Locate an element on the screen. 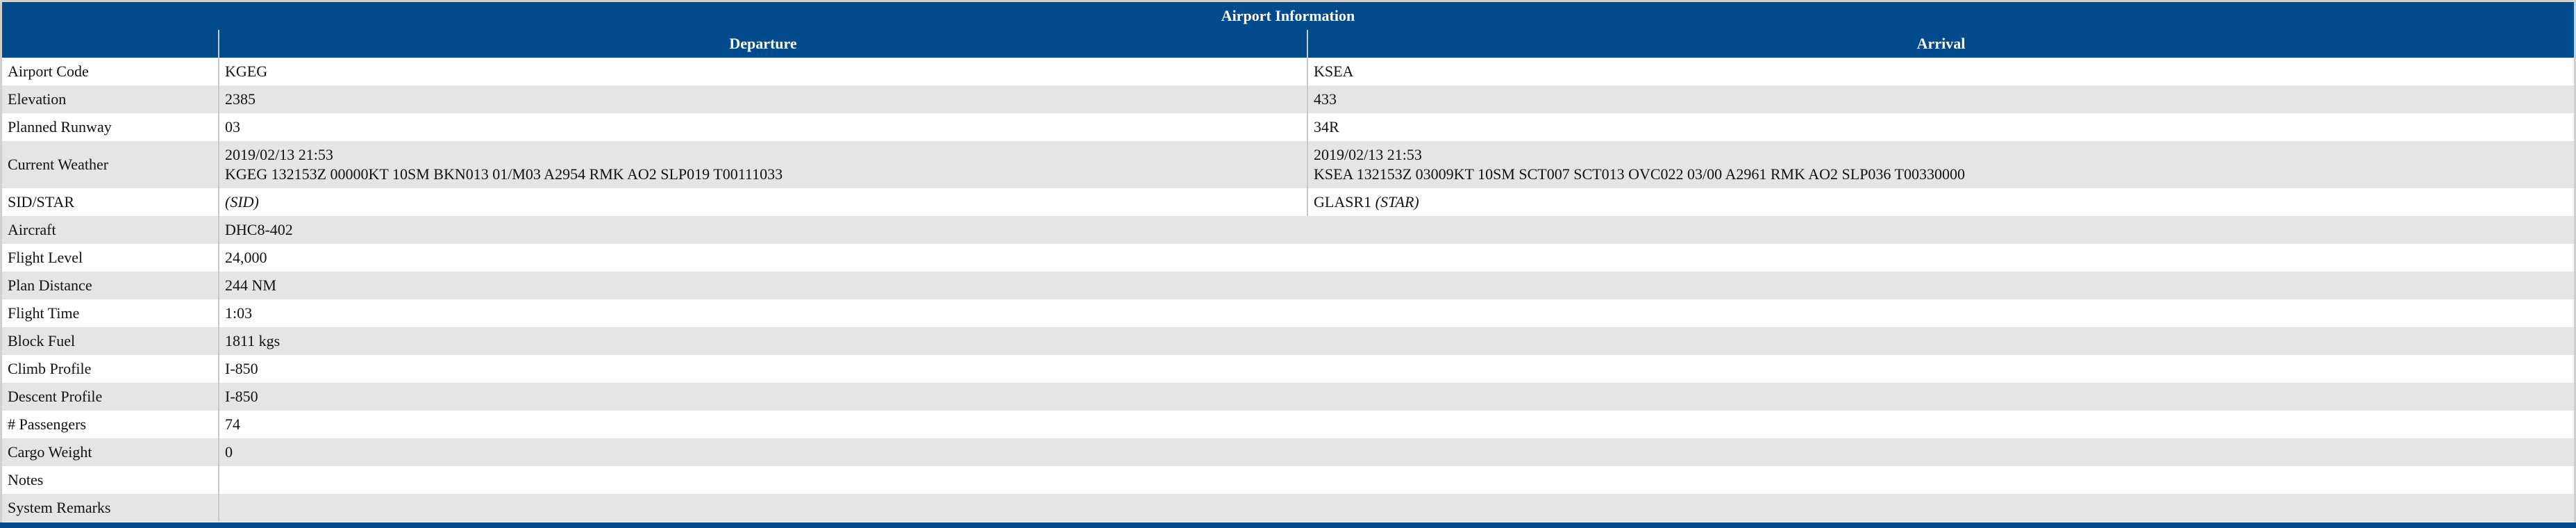 This screenshot has width=2576, height=528. table-row-flight-time: Flight Time 1:03 is located at coordinates (1288, 313).